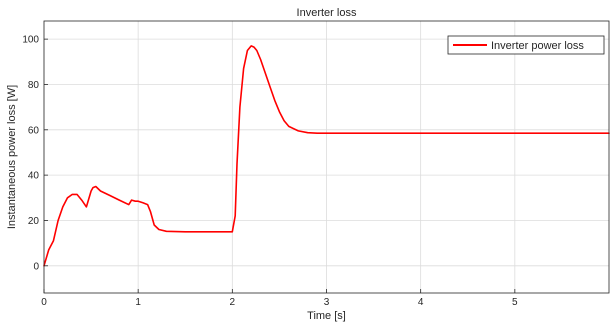 This screenshot has height=324, width=610. I want to click on x-tick-label-5: 5, so click(515, 302).